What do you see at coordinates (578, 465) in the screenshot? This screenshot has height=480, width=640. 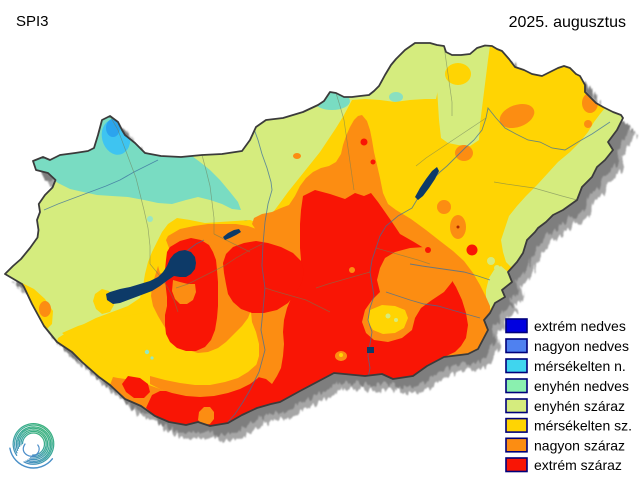 I see `svg-text: extrém száraz` at bounding box center [578, 465].